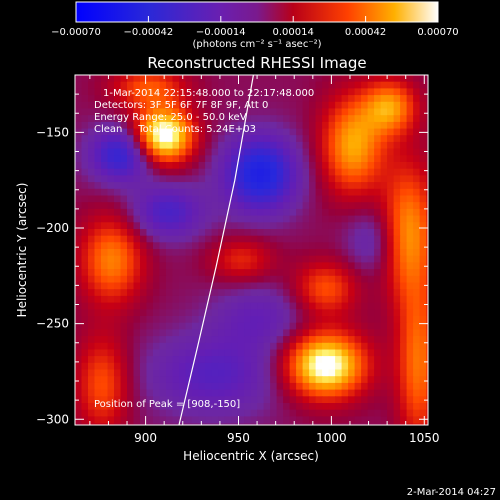 The image size is (500, 500). I want to click on x-tick-label: 950, so click(238, 438).